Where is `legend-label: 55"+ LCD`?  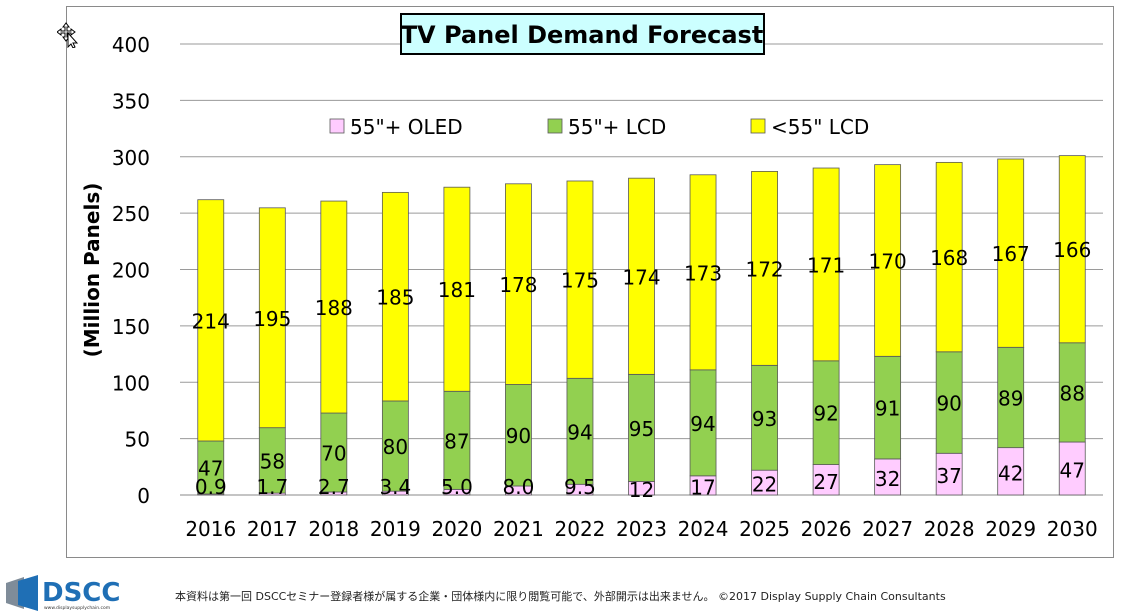
legend-label: 55"+ LCD is located at coordinates (617, 127).